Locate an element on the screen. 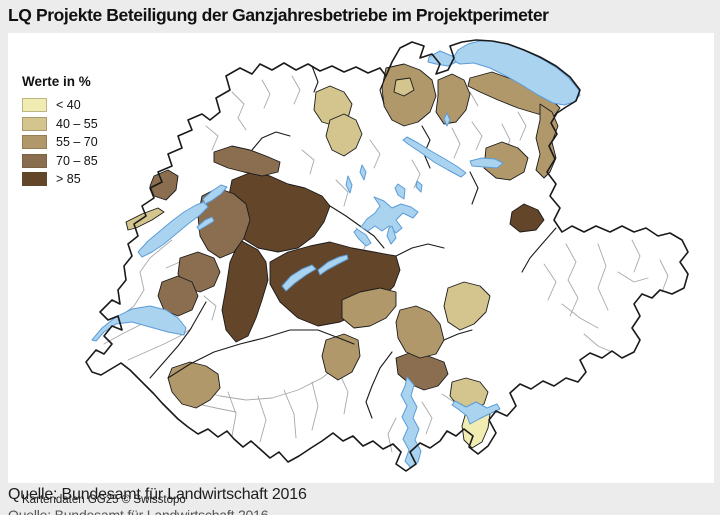 This screenshot has height=515, width=720. lake-brienz is located at coordinates (333, 265).